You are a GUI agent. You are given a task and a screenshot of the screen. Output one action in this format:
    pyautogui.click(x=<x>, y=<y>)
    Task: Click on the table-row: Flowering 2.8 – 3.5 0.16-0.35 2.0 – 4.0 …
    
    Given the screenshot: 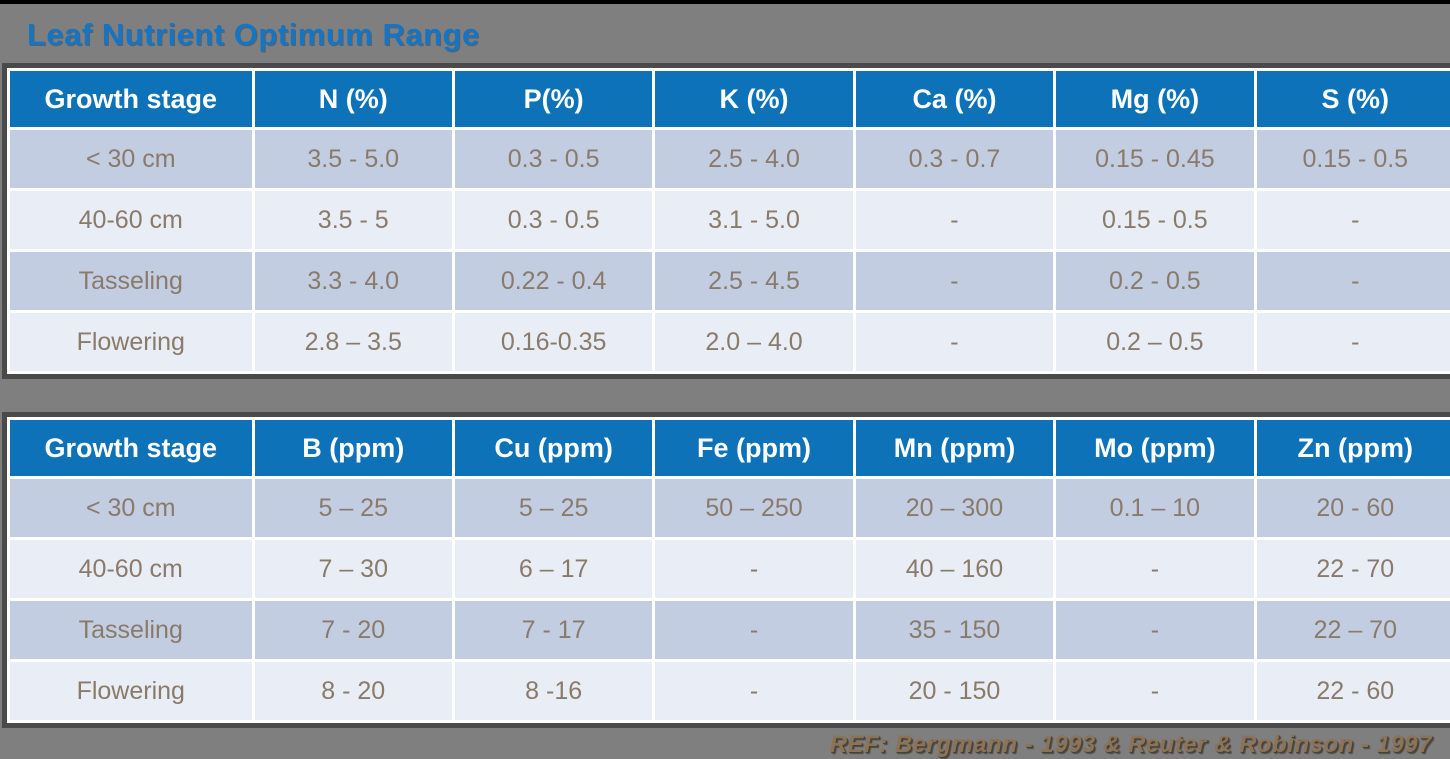 What is the action you would take?
    pyautogui.click(x=728, y=342)
    